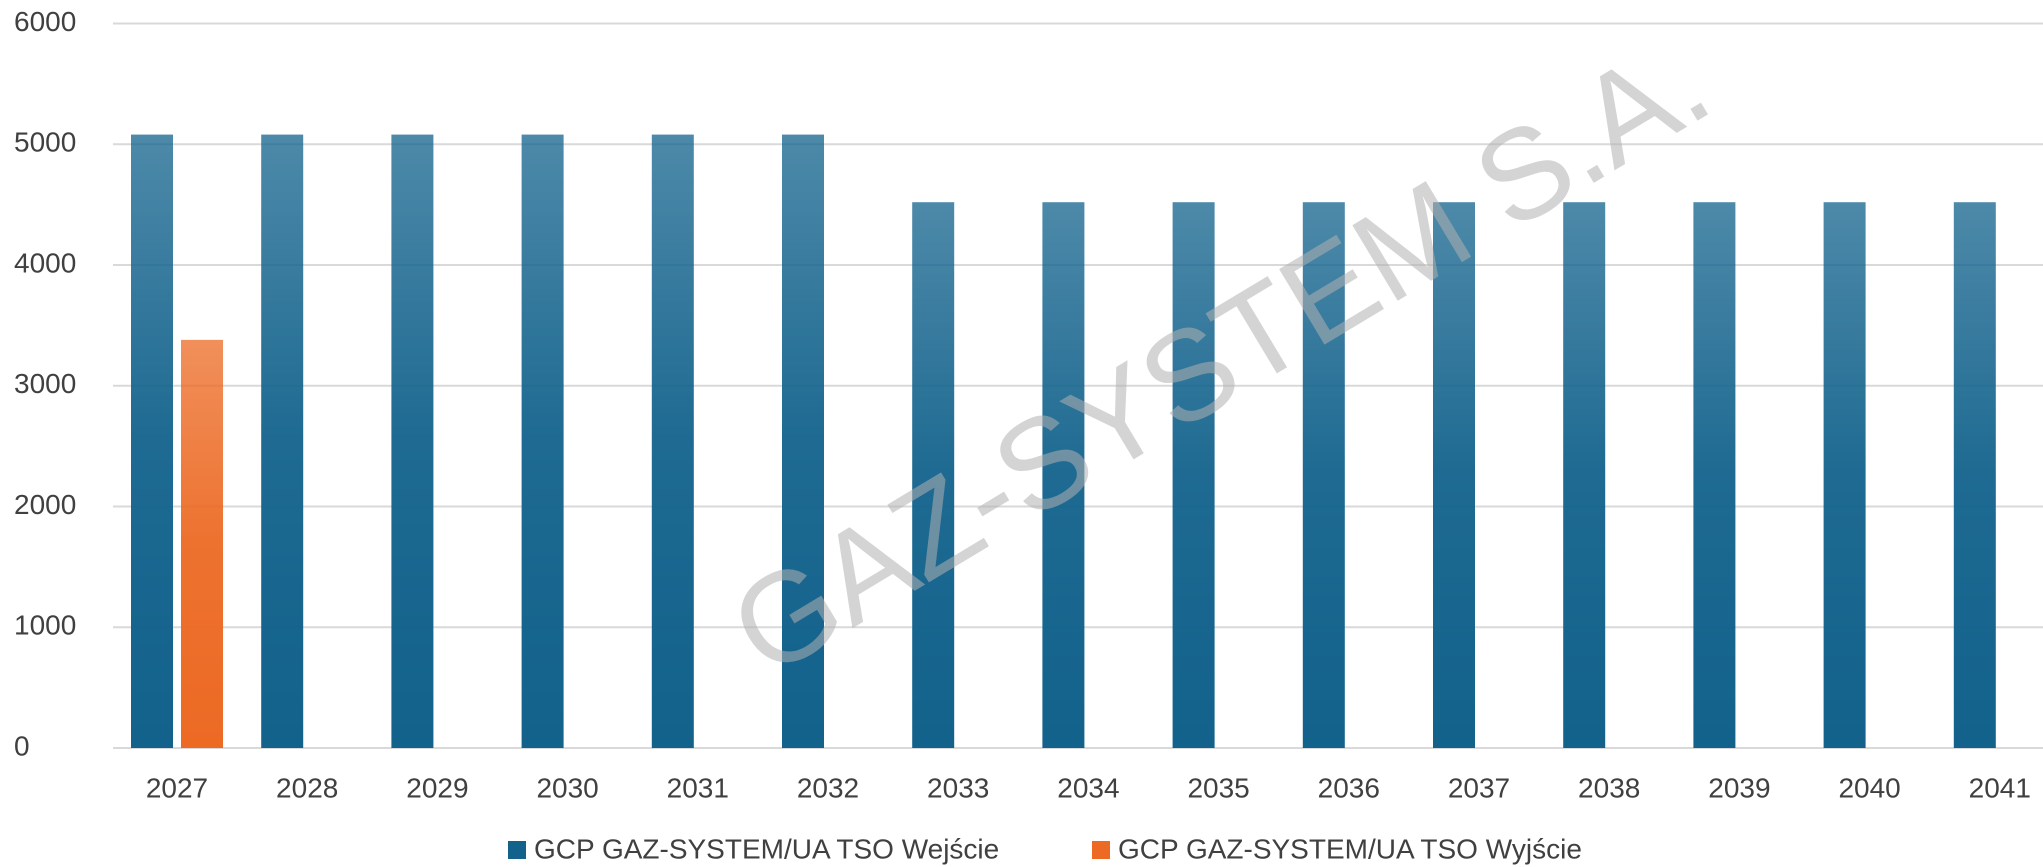 The image size is (2043, 867). What do you see at coordinates (437, 787) in the screenshot?
I see `x-tick-label: 2029` at bounding box center [437, 787].